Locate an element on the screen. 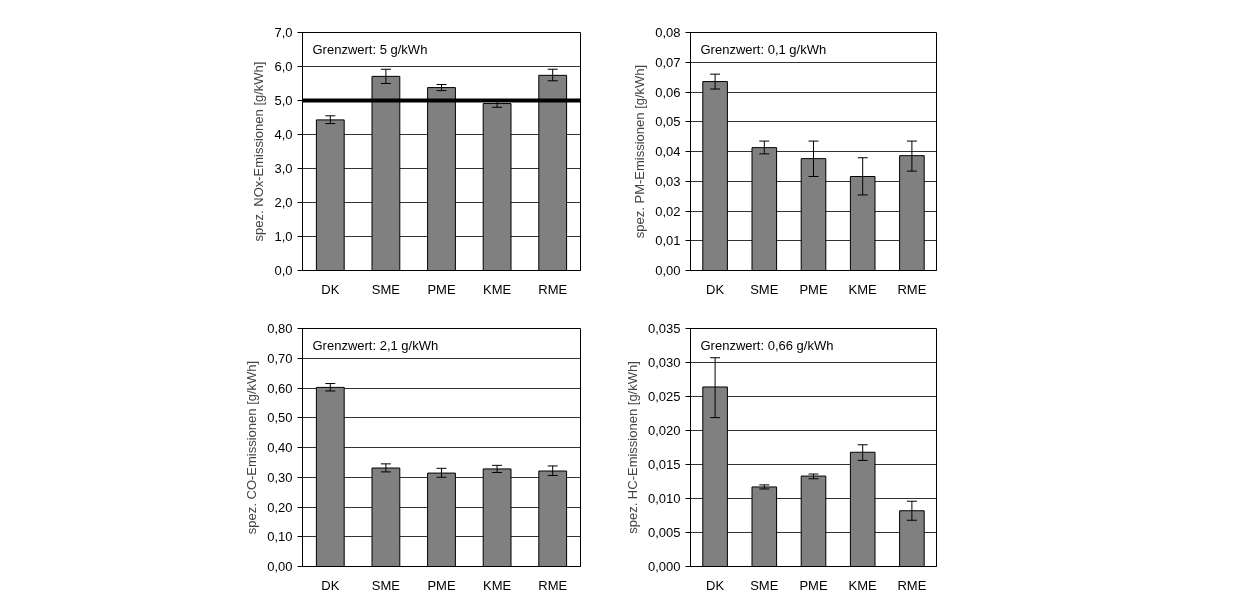 This screenshot has height=609, width=1240. annotation: Grenzwert: 0,66 g/kWh is located at coordinates (767, 345).